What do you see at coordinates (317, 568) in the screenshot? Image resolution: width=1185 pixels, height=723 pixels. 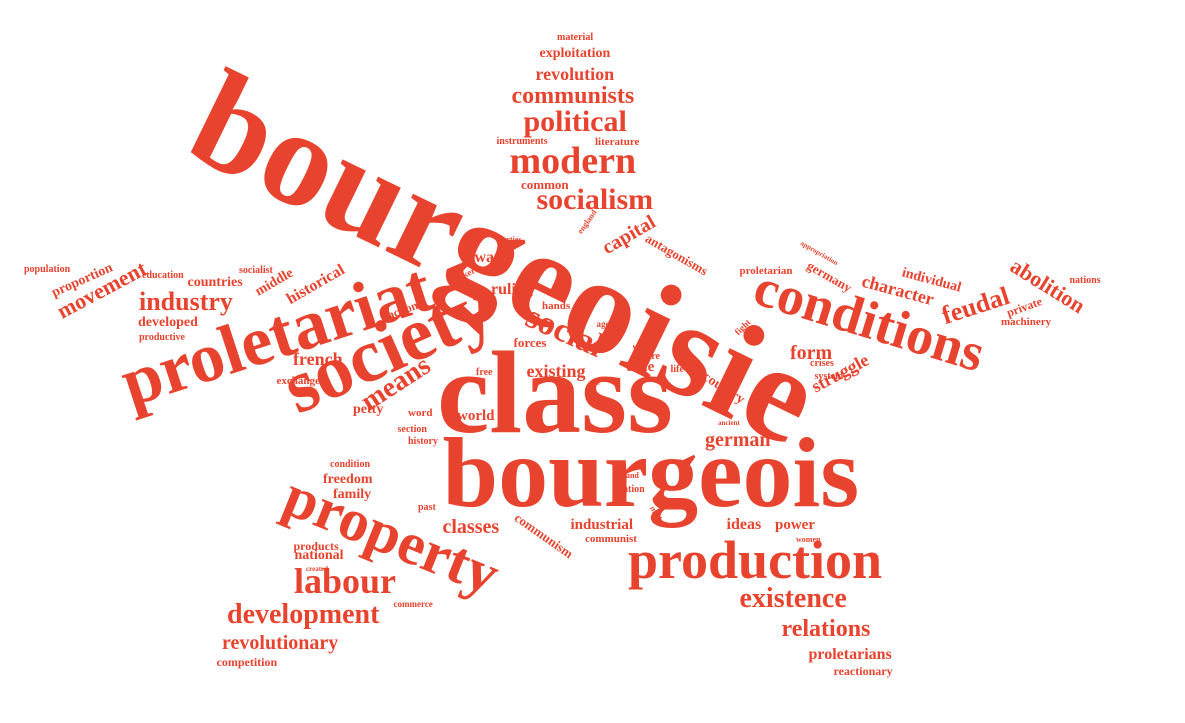 I see `word-created: created` at bounding box center [317, 568].